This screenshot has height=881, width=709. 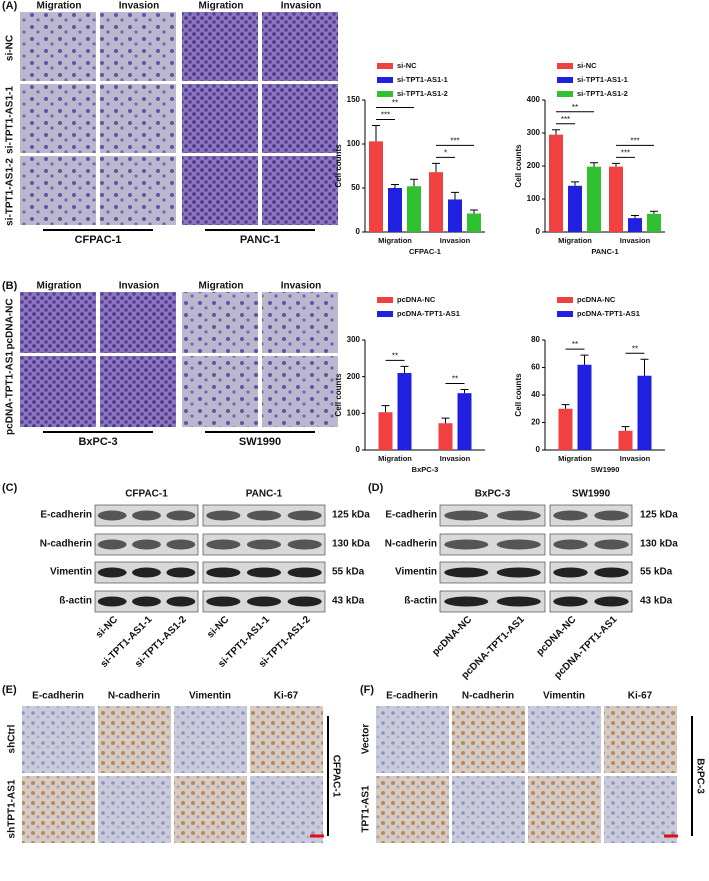 I want to click on protein-label: ß-actin, so click(x=420, y=601).